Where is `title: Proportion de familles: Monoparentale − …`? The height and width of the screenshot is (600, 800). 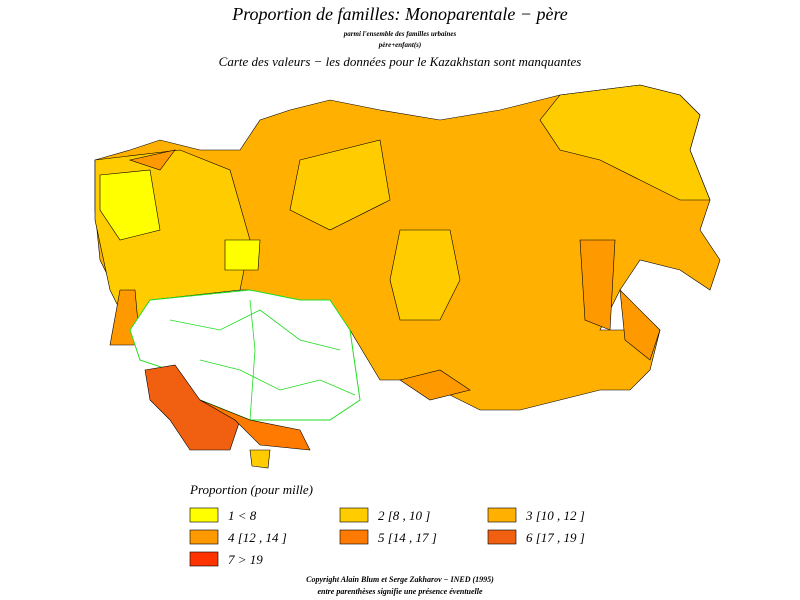 title: Proportion de familles: Monoparentale − … is located at coordinates (399, 14).